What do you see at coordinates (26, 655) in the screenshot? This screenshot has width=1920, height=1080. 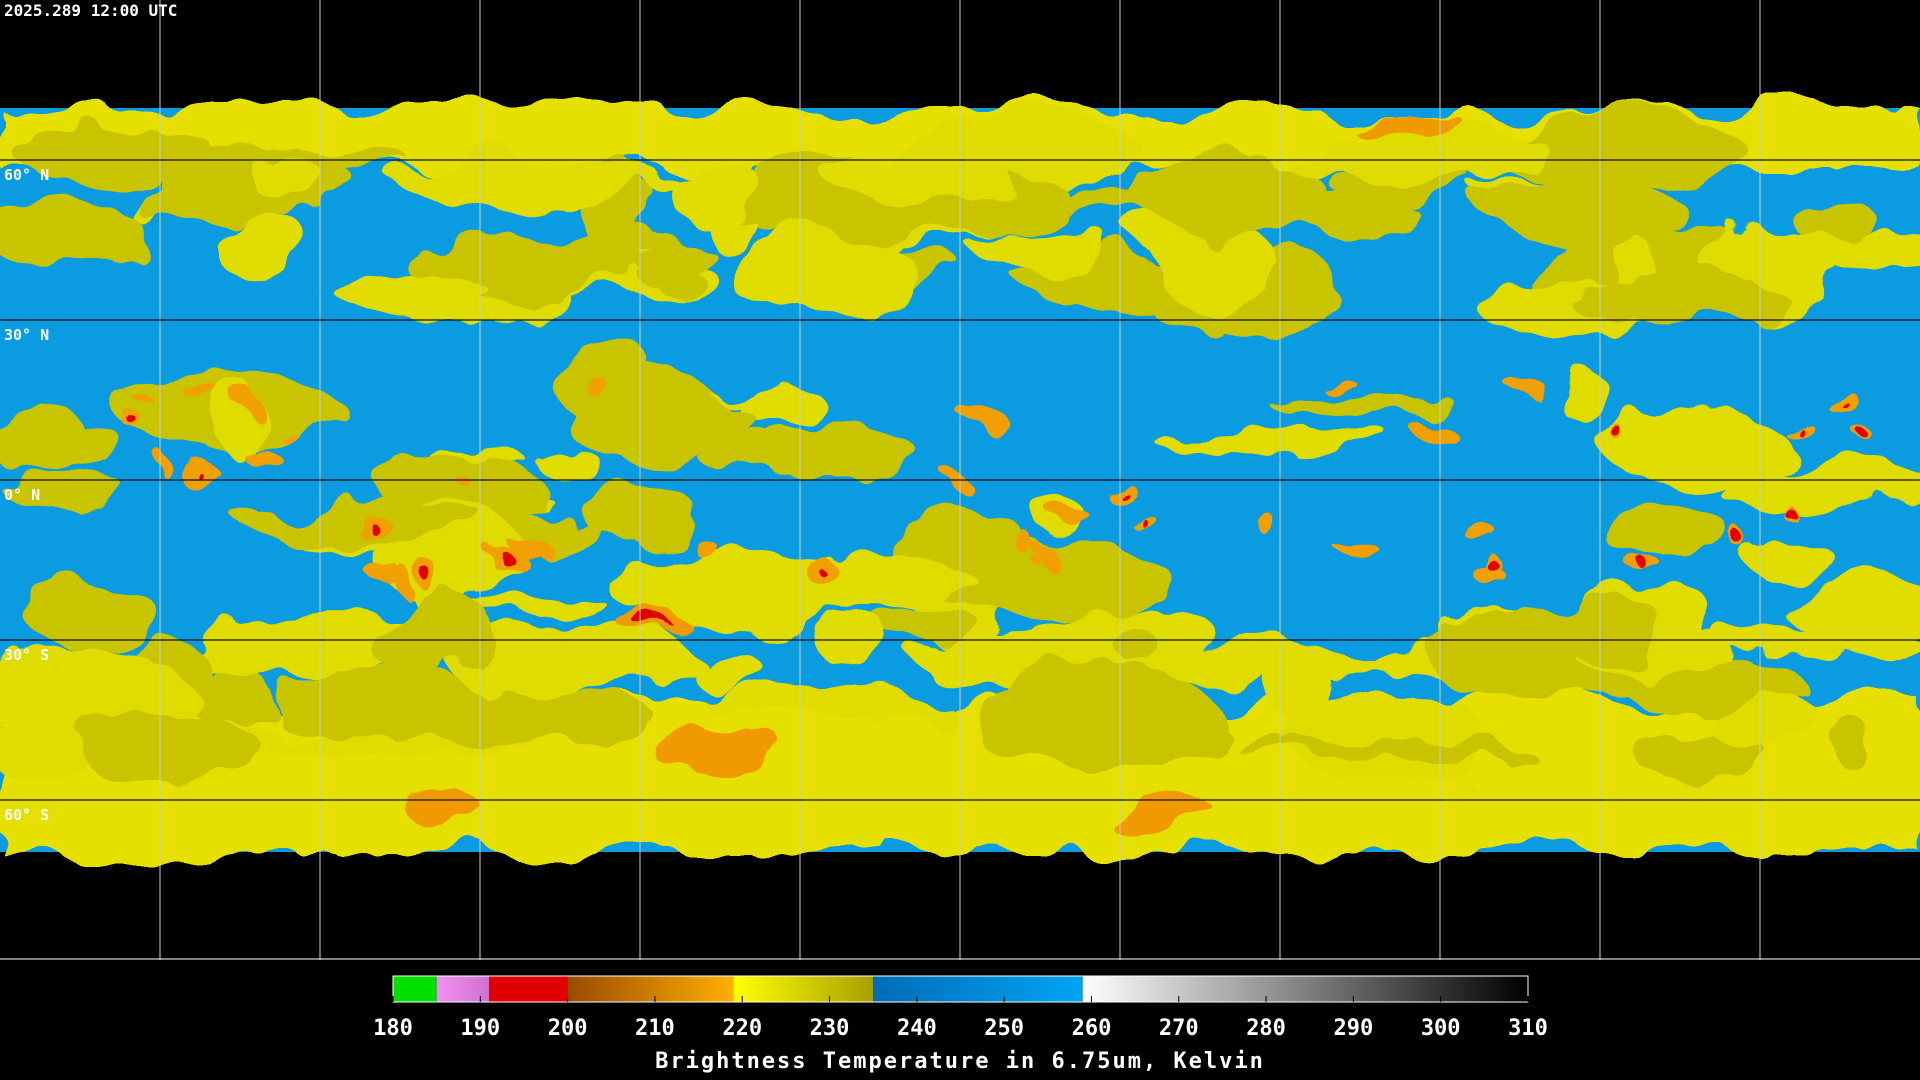 I see `lat-label: 30° S` at bounding box center [26, 655].